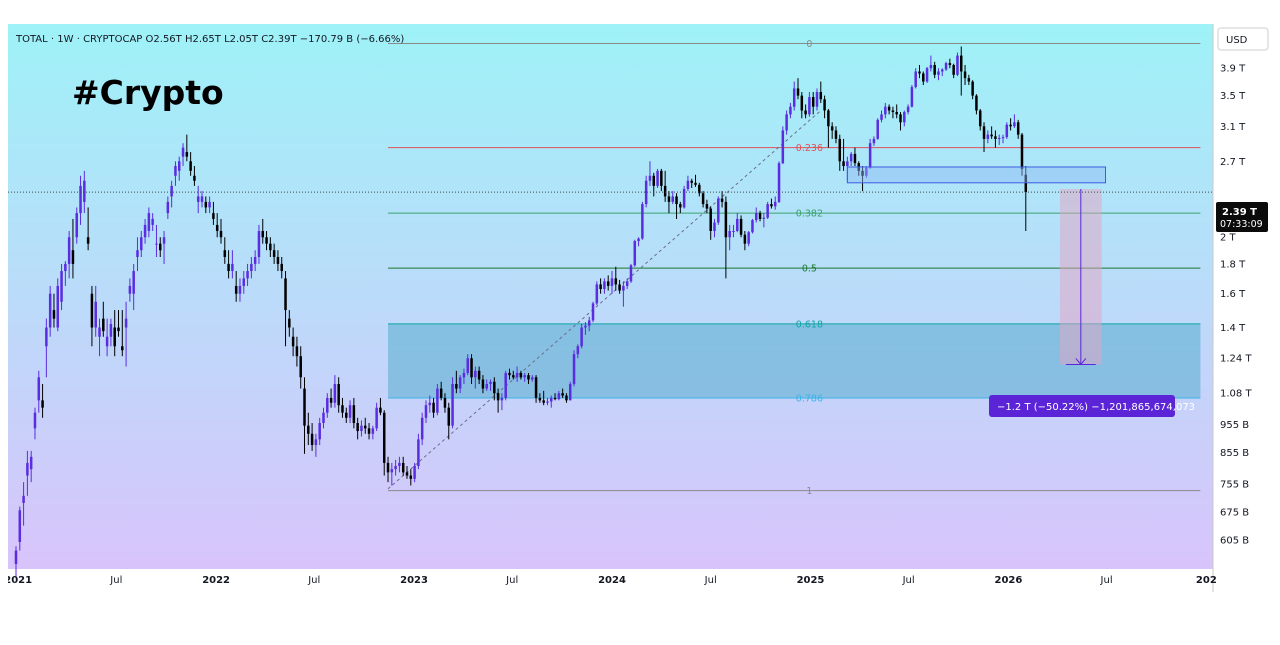 The width and height of the screenshot is (1280, 645). I want to click on last-price-value: 2.39 T, so click(1239, 212).